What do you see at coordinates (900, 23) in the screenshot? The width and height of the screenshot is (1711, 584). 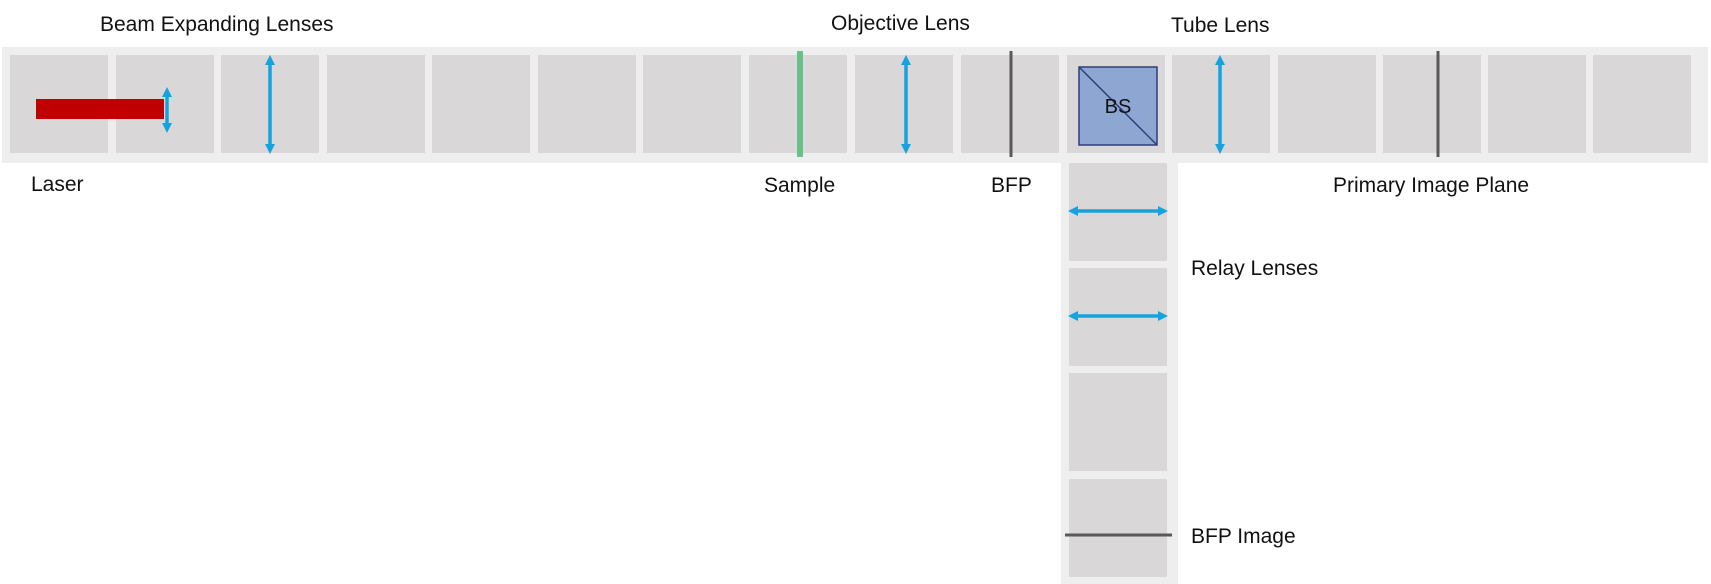 I see `objective-lens-label: Objective Lens` at bounding box center [900, 23].